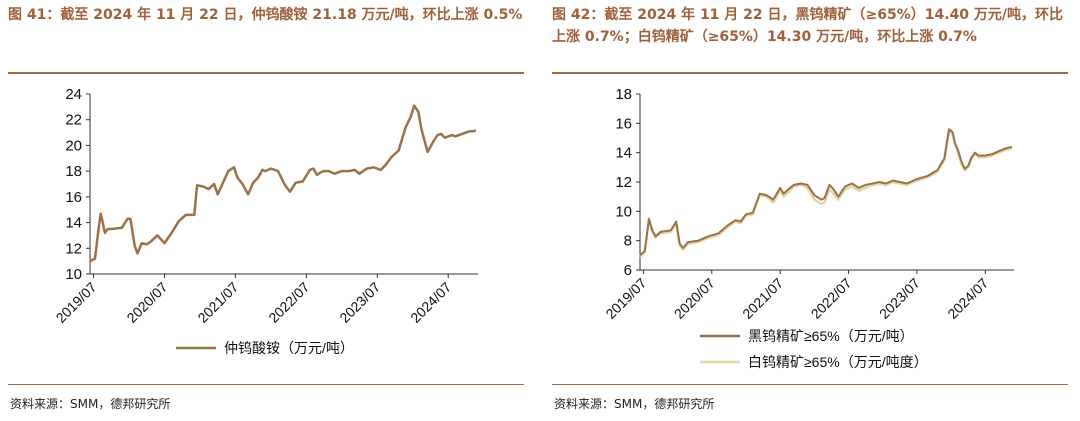 This screenshot has width=1080, height=421. Describe the element at coordinates (628, 241) in the screenshot. I see `y-tick-label: 8` at that location.